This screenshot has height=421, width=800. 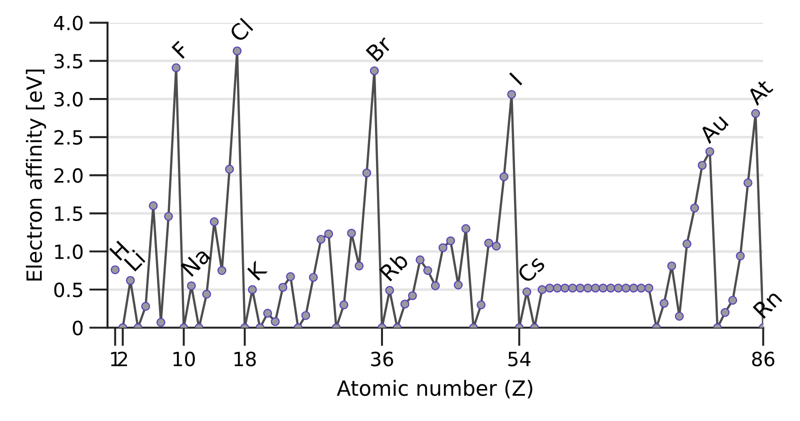 I want to click on y-axis-title: Electron affinity [eV], so click(x=36, y=175).